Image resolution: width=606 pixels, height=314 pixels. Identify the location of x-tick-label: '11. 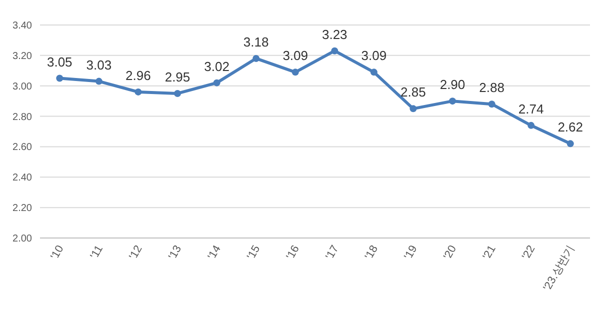
(97, 253).